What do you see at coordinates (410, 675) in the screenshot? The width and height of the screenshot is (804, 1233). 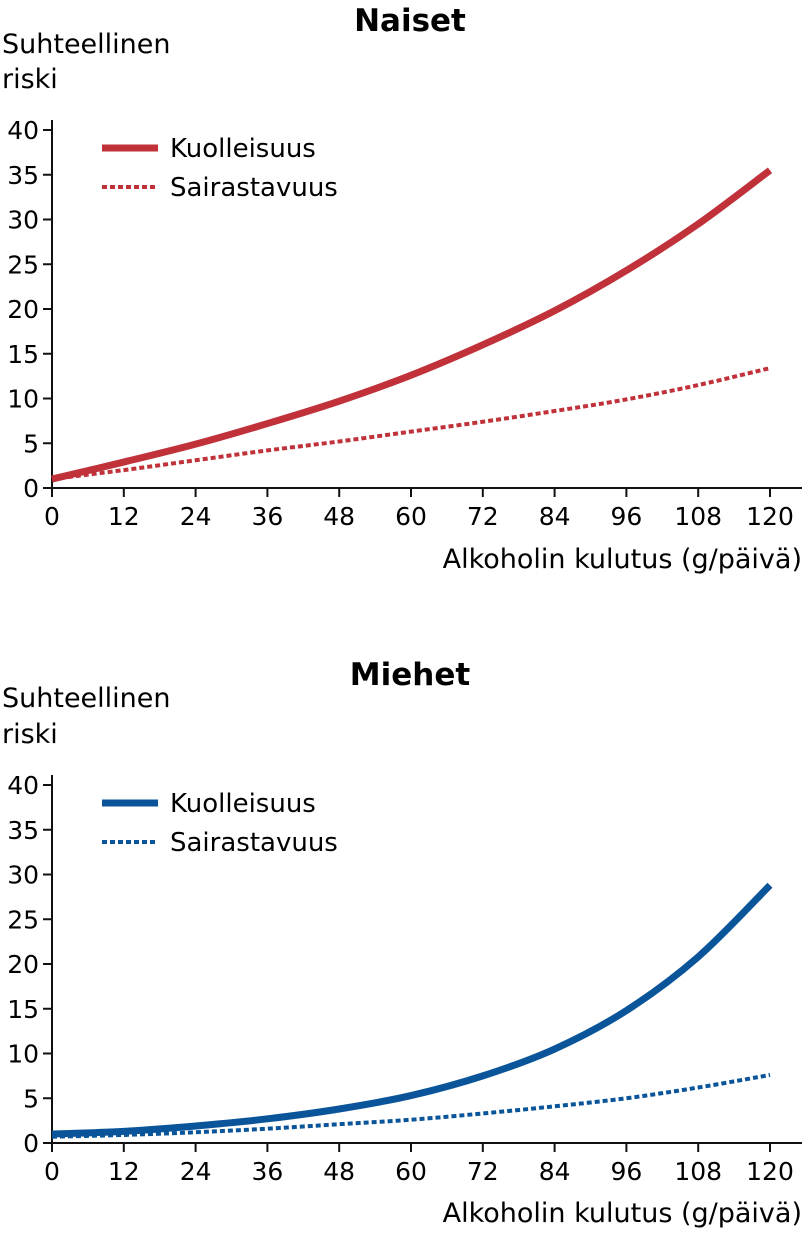 I see `chart-title: Miehet` at bounding box center [410, 675].